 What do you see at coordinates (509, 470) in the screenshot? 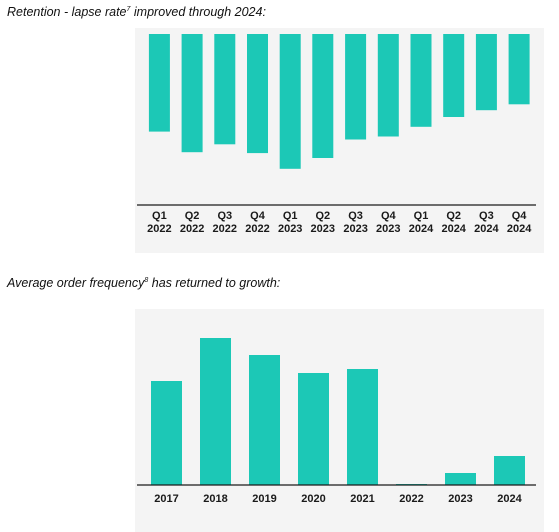
I see `order-frequency-bar-2024` at bounding box center [509, 470].